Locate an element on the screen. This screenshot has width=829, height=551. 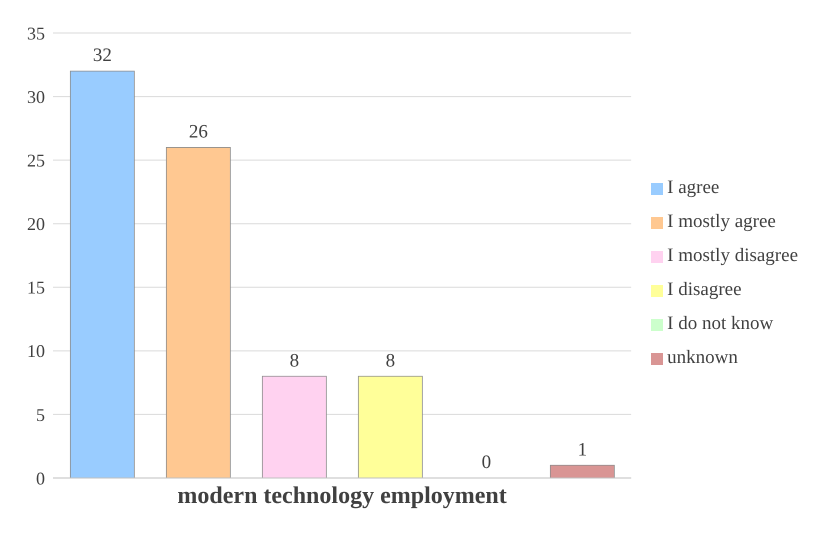
x-tick-label: modern technology employment is located at coordinates (342, 496).